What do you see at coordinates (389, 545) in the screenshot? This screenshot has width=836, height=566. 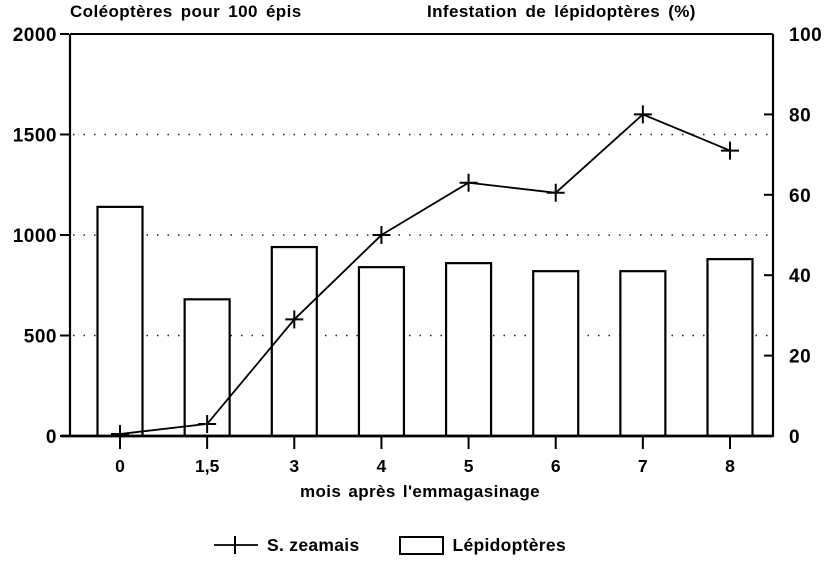 I see `chart-legend: S. zeamais Lépidoptères` at bounding box center [389, 545].